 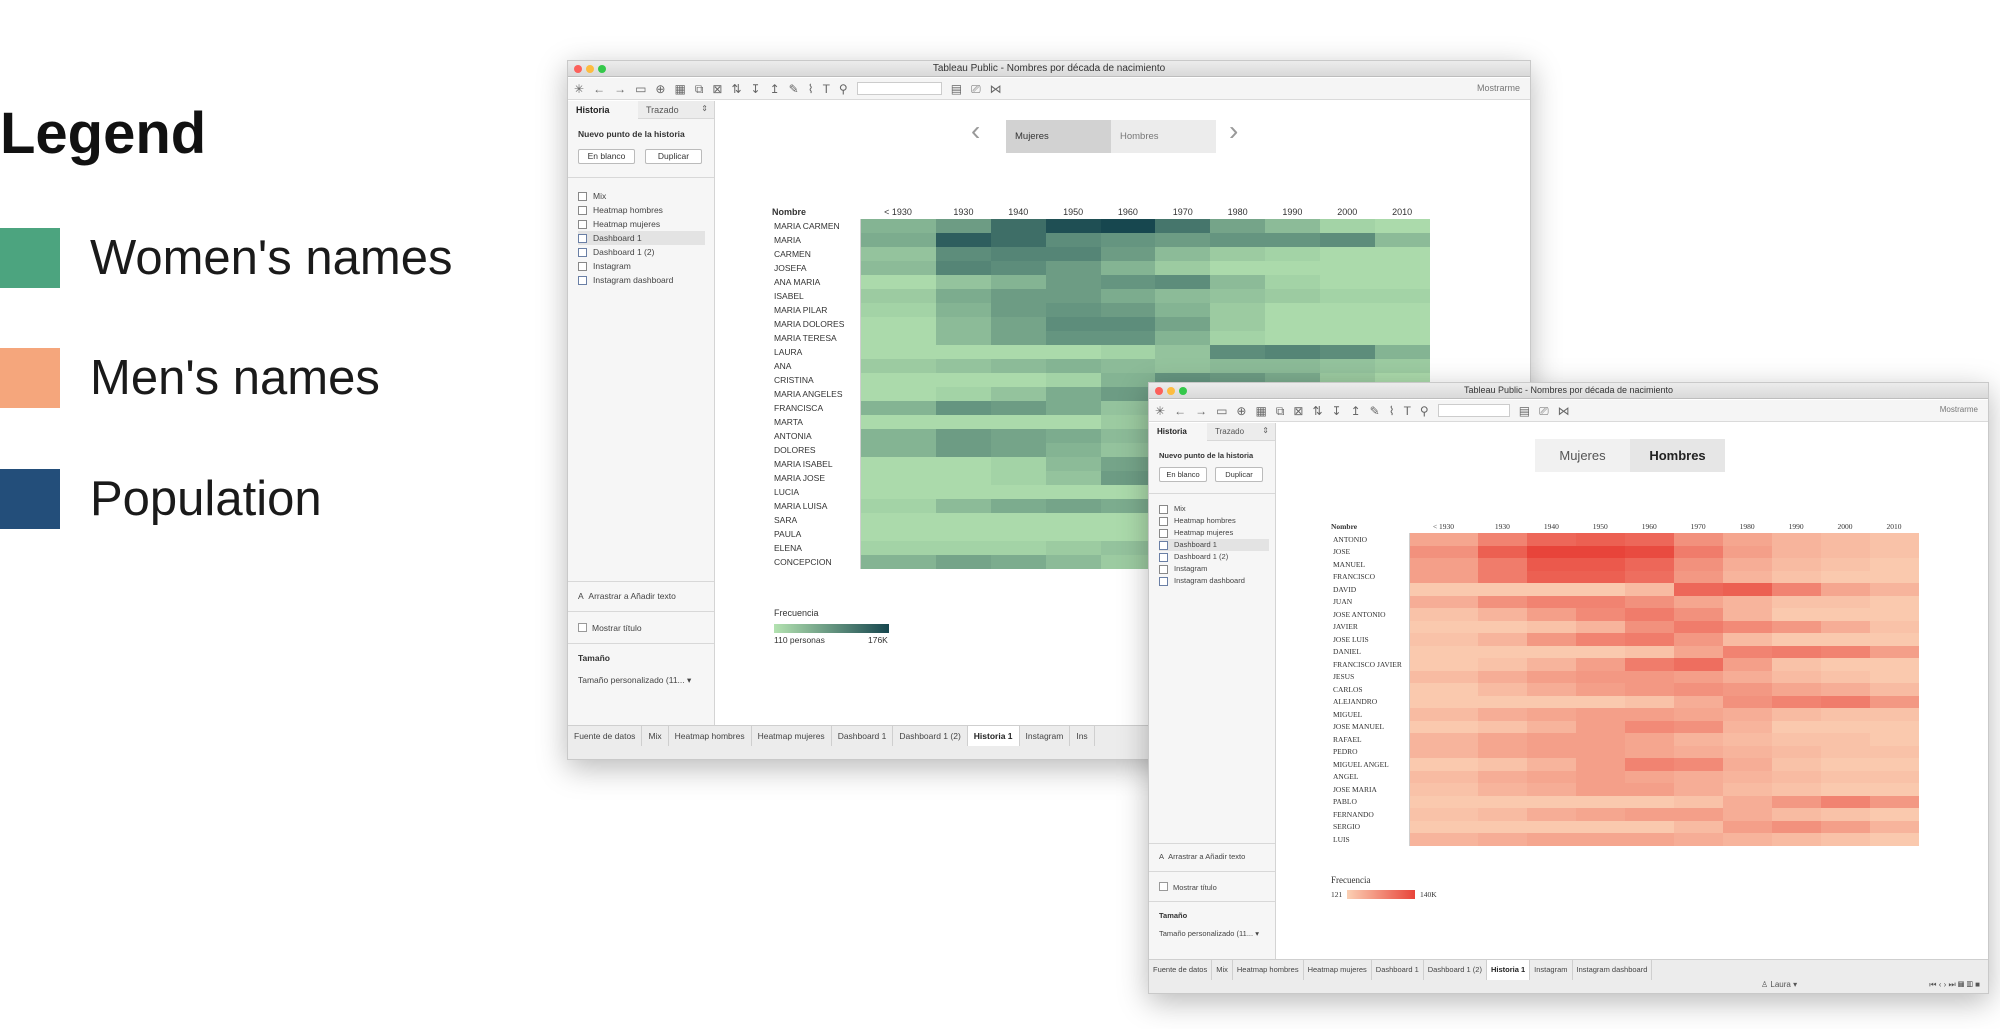 What do you see at coordinates (1455, 970) in the screenshot?
I see `sheet-tab: Dashboard 1 (2)` at bounding box center [1455, 970].